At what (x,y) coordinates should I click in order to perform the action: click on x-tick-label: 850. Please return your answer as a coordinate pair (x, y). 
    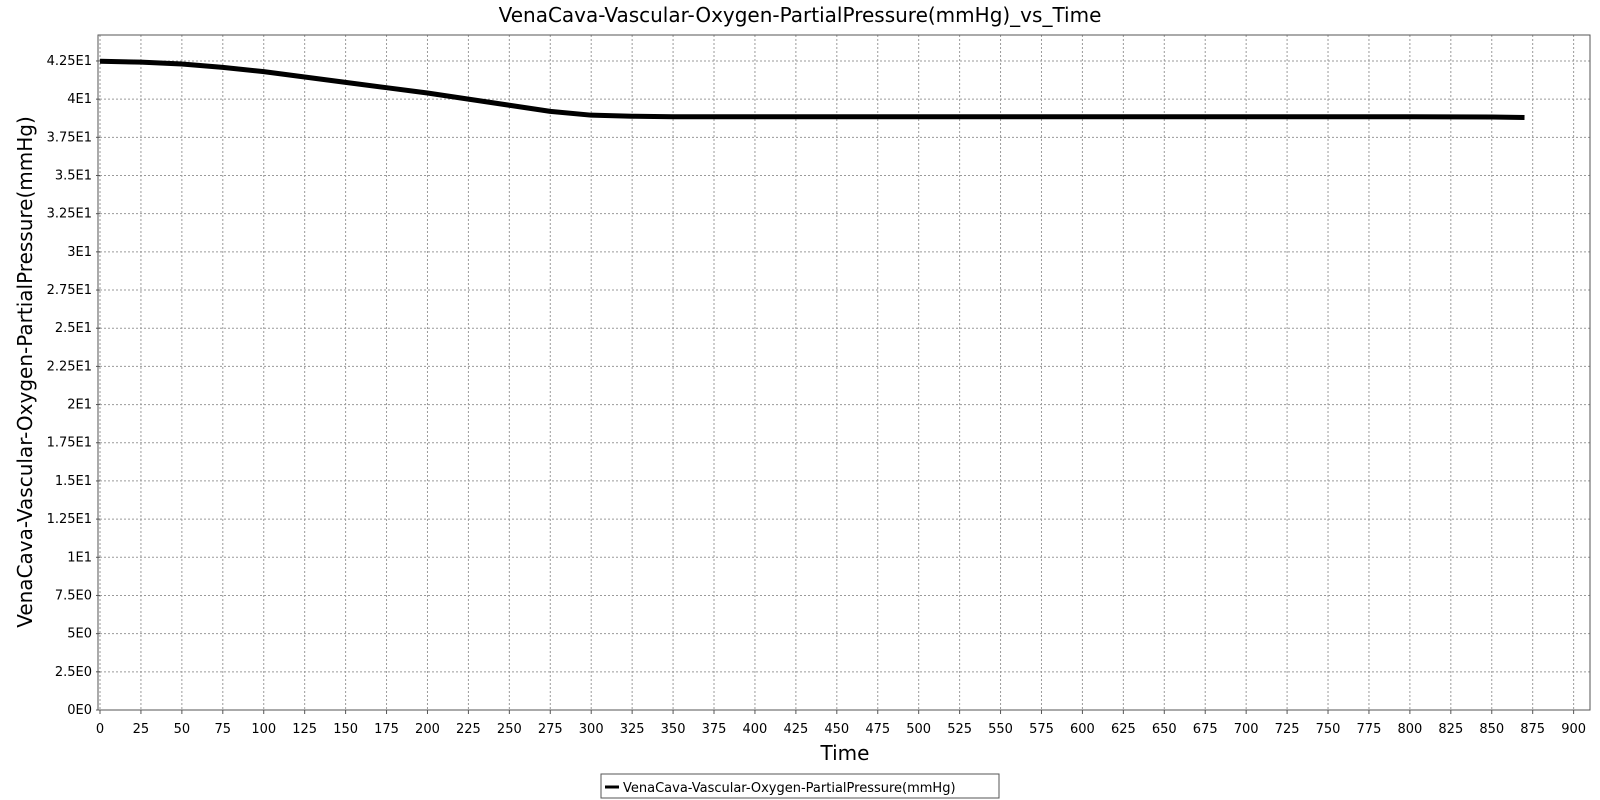
    Looking at the image, I should click on (1491, 729).